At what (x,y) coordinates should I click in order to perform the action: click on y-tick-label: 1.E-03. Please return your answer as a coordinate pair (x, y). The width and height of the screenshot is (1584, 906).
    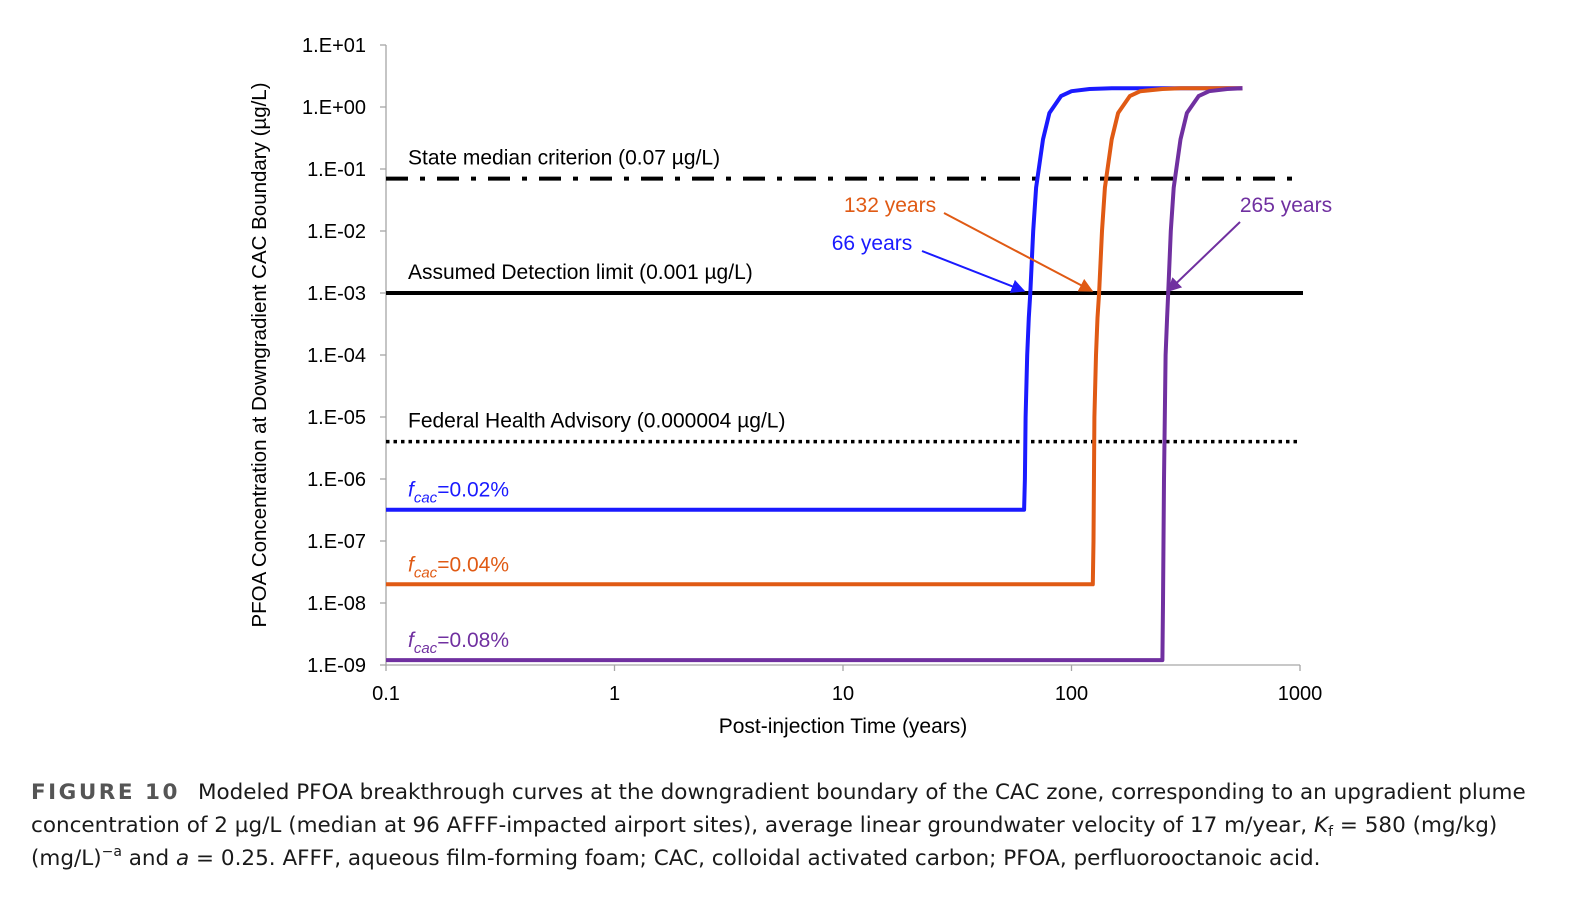
    Looking at the image, I should click on (336, 294).